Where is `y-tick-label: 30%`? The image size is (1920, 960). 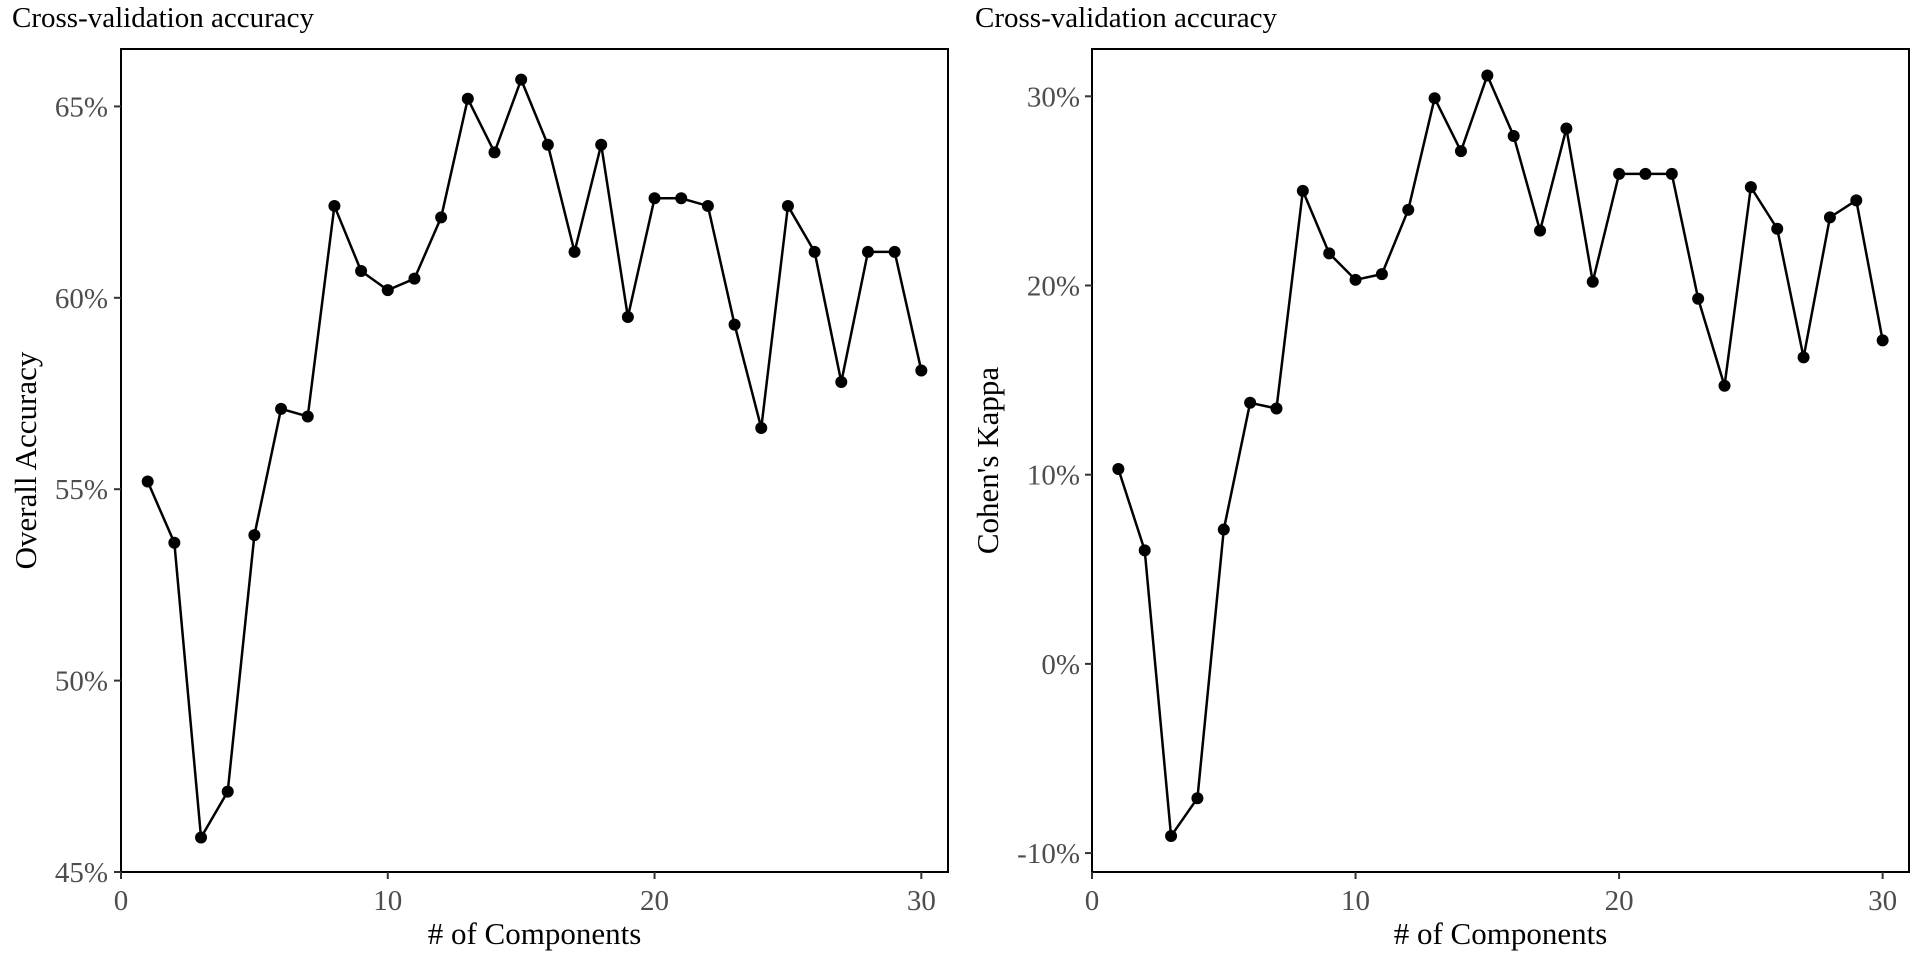
y-tick-label: 30% is located at coordinates (1053, 97).